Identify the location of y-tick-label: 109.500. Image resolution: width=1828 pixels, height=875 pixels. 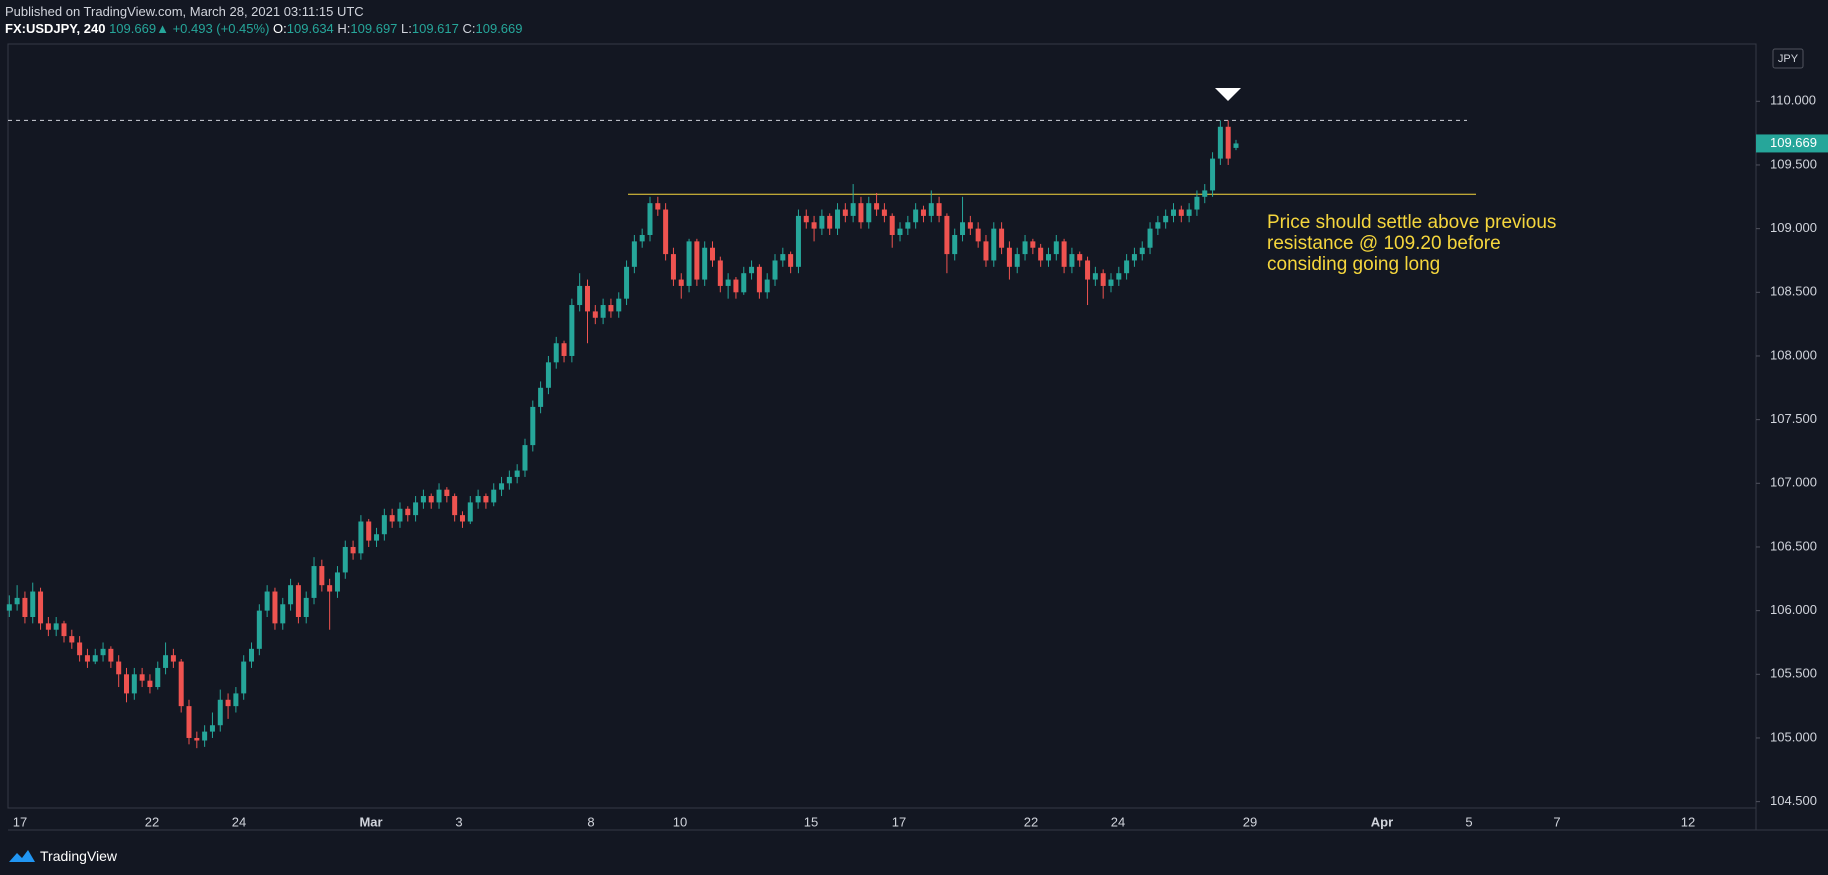
(1793, 163).